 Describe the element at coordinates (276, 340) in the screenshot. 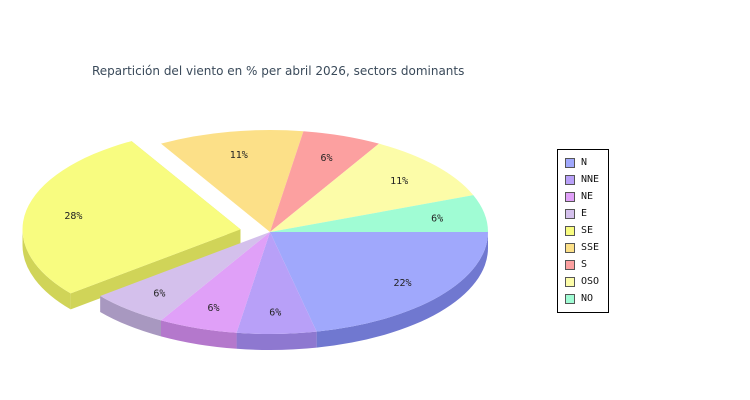

I see `pie-slice-side-nne` at that location.